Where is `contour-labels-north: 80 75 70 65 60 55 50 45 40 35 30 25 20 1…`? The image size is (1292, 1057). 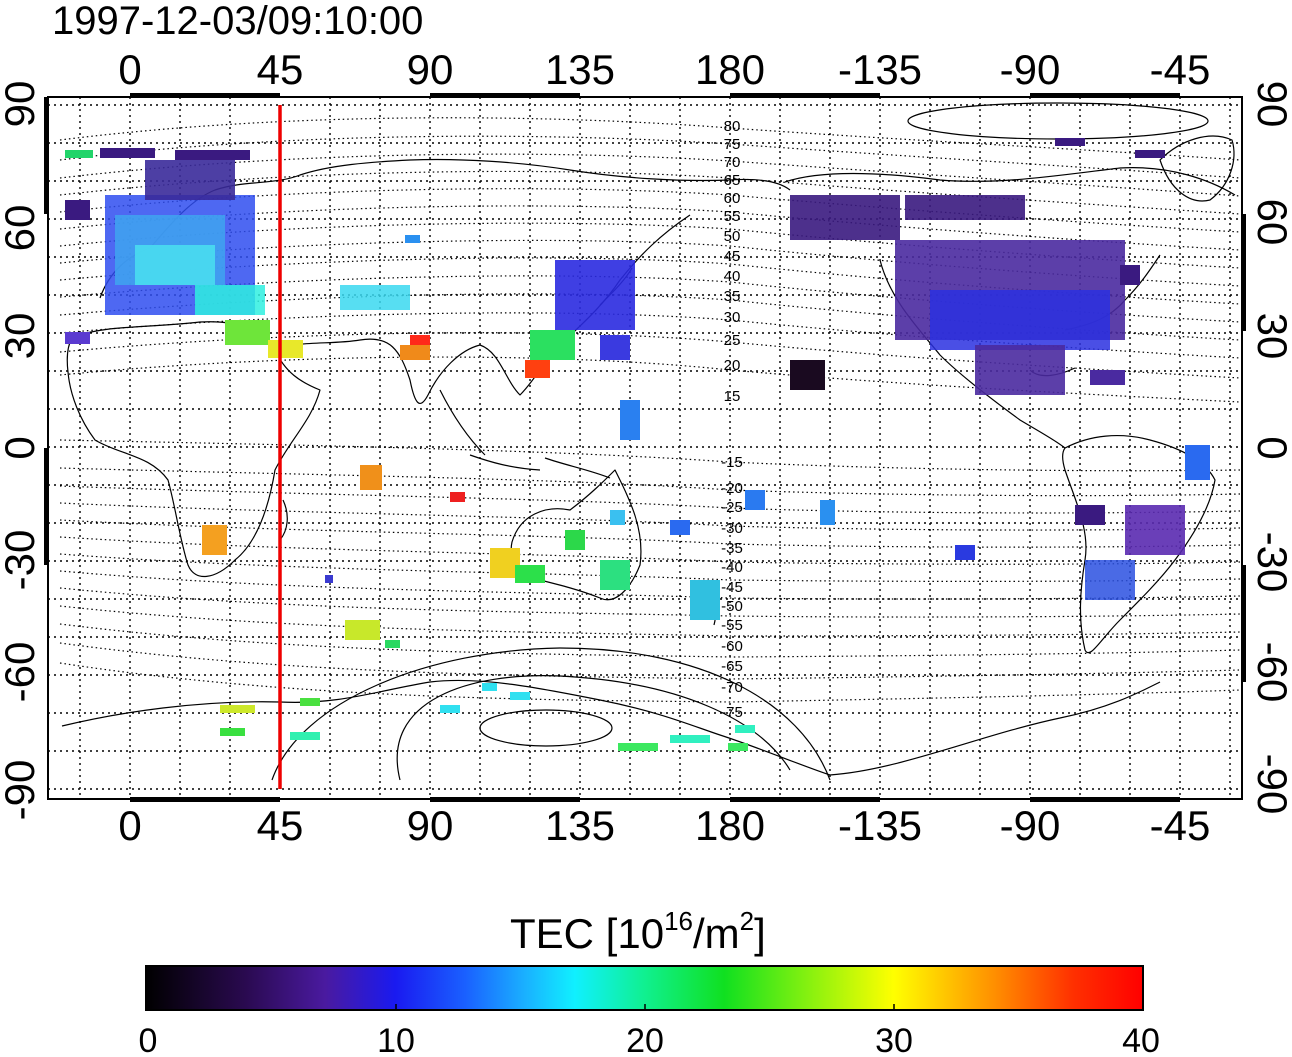 contour-labels-north: 80 75 70 65 60 55 50 45 40 35 30 25 20 1… is located at coordinates (732, 261).